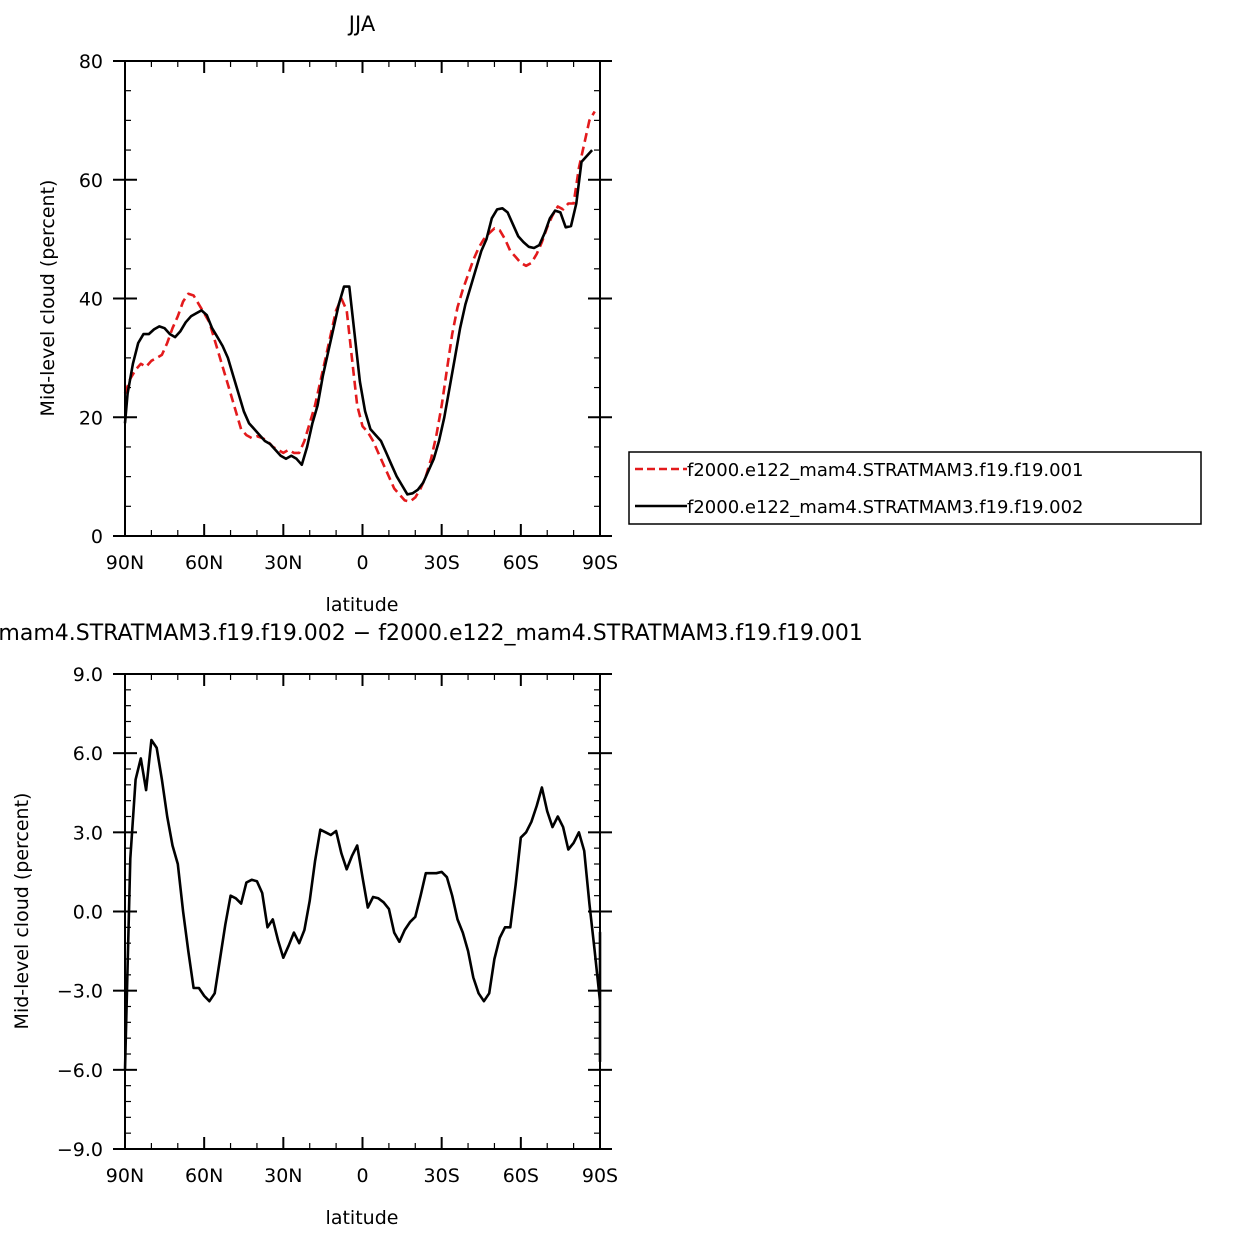 This screenshot has width=1238, height=1235. I want to click on top-panel-frame, so click(362, 298).